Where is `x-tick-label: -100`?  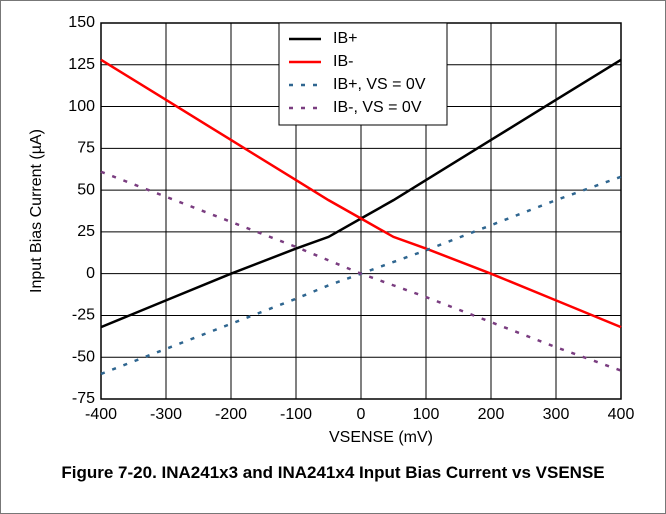 x-tick-label: -100 is located at coordinates (296, 414).